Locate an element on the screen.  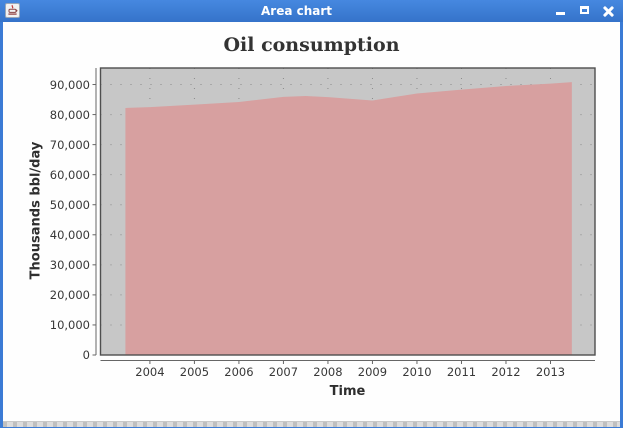
chart-title: Oil consumption is located at coordinates (311, 45).